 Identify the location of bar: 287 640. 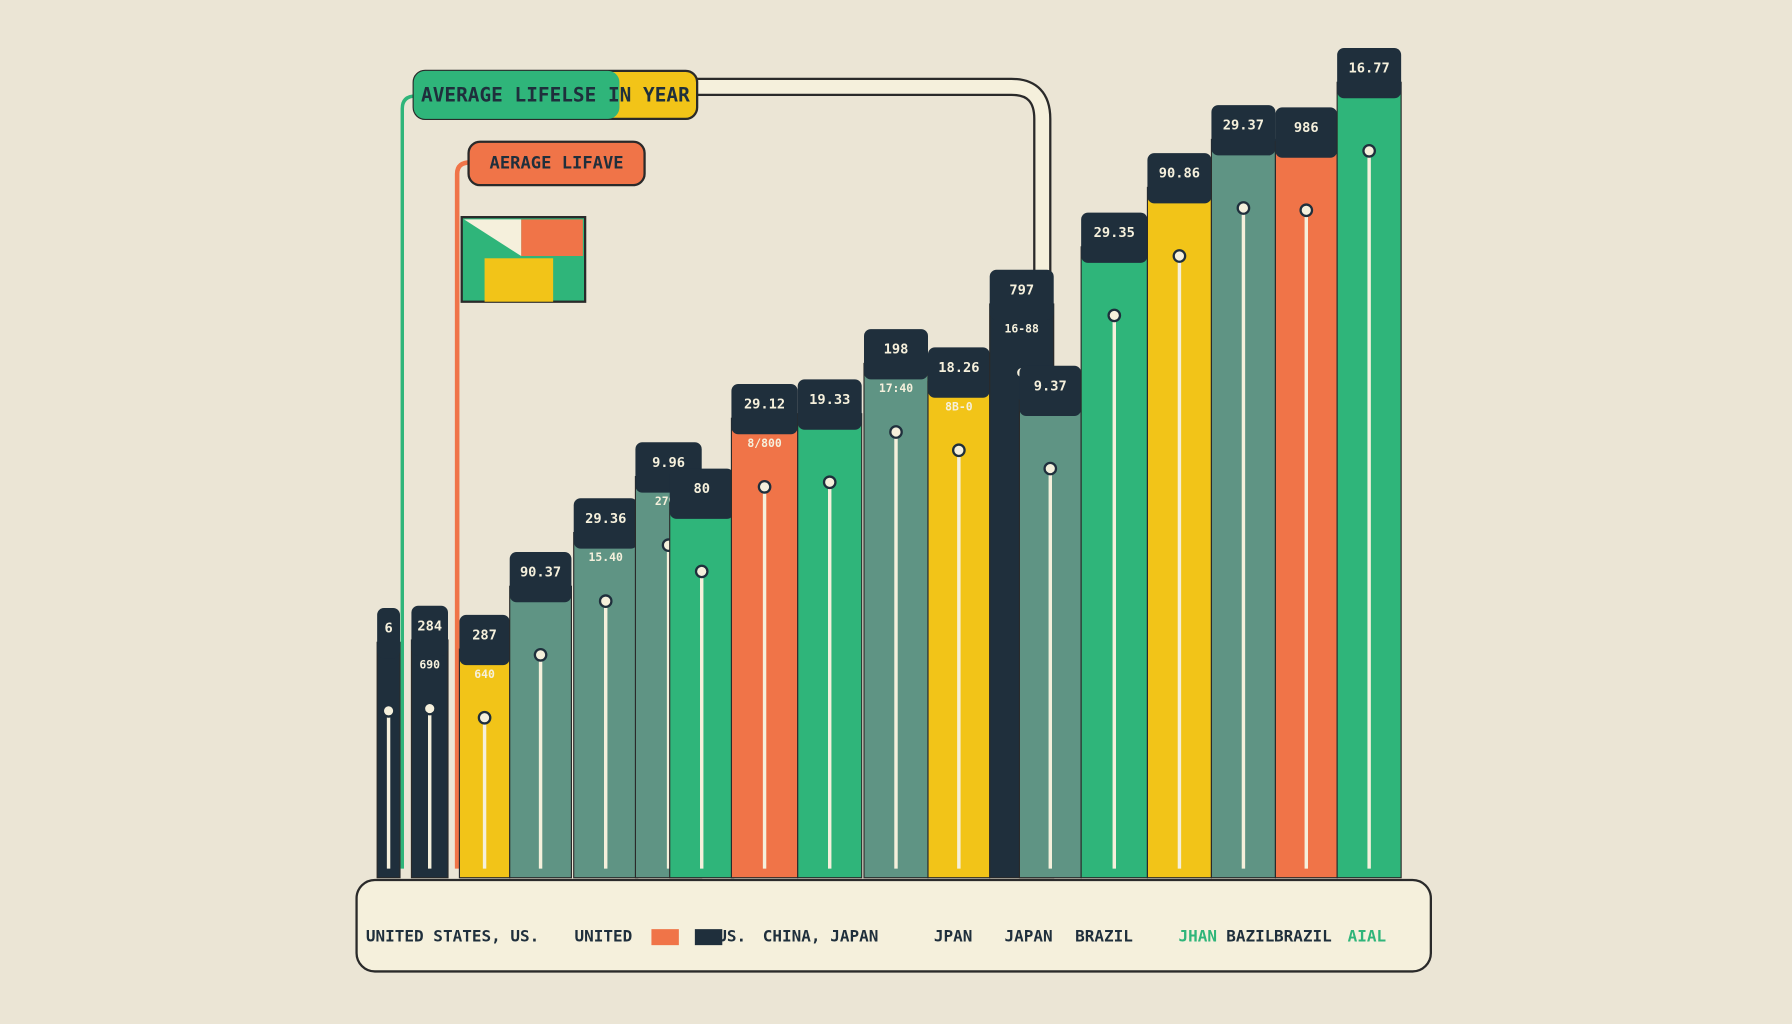
(484, 746).